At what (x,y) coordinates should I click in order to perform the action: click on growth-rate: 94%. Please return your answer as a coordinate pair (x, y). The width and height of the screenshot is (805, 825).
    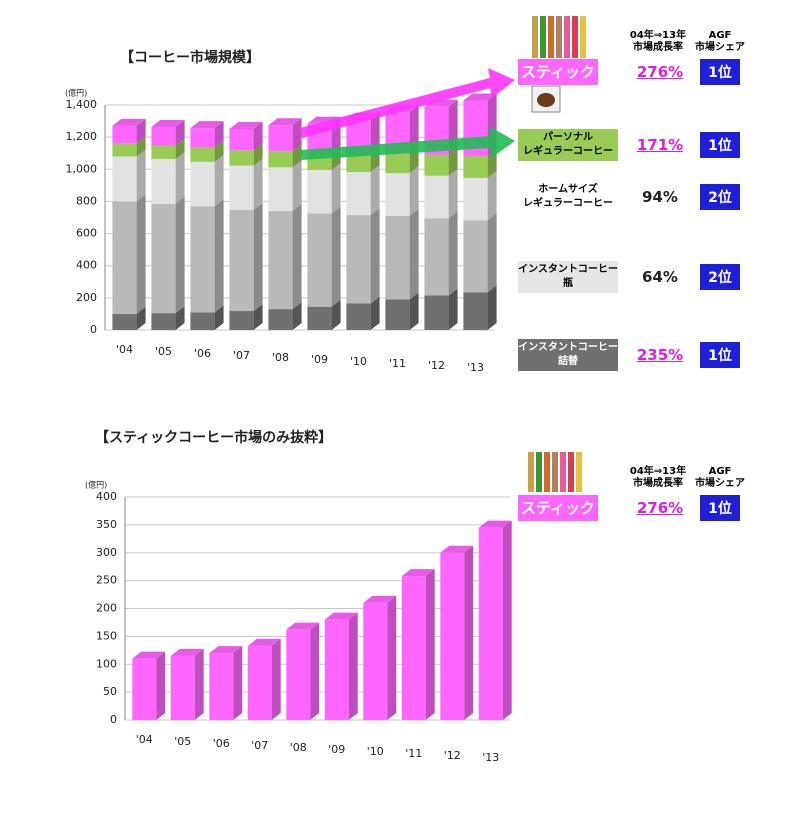
    Looking at the image, I should click on (660, 197).